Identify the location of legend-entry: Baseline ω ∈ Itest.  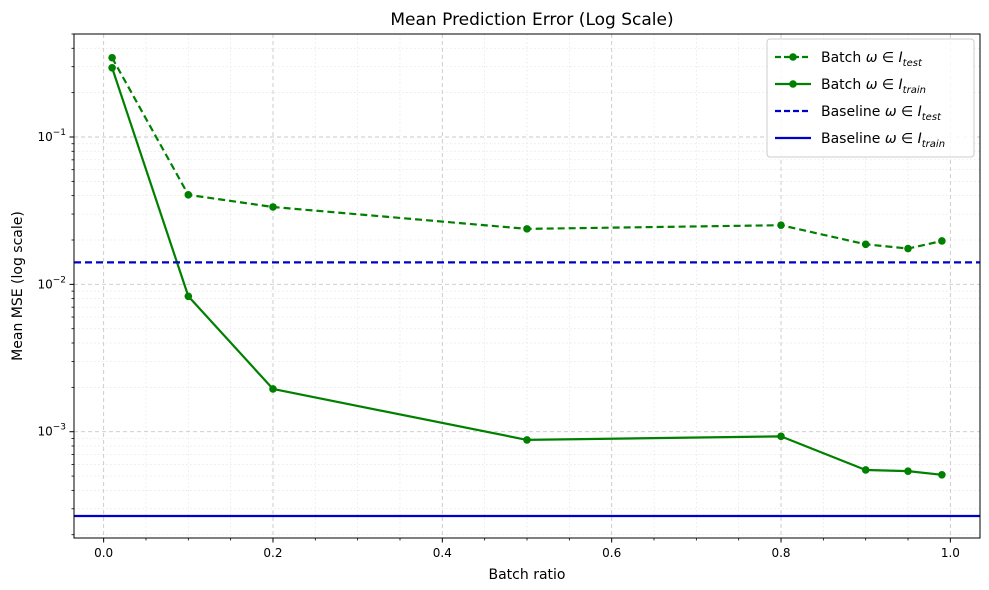
(858, 113).